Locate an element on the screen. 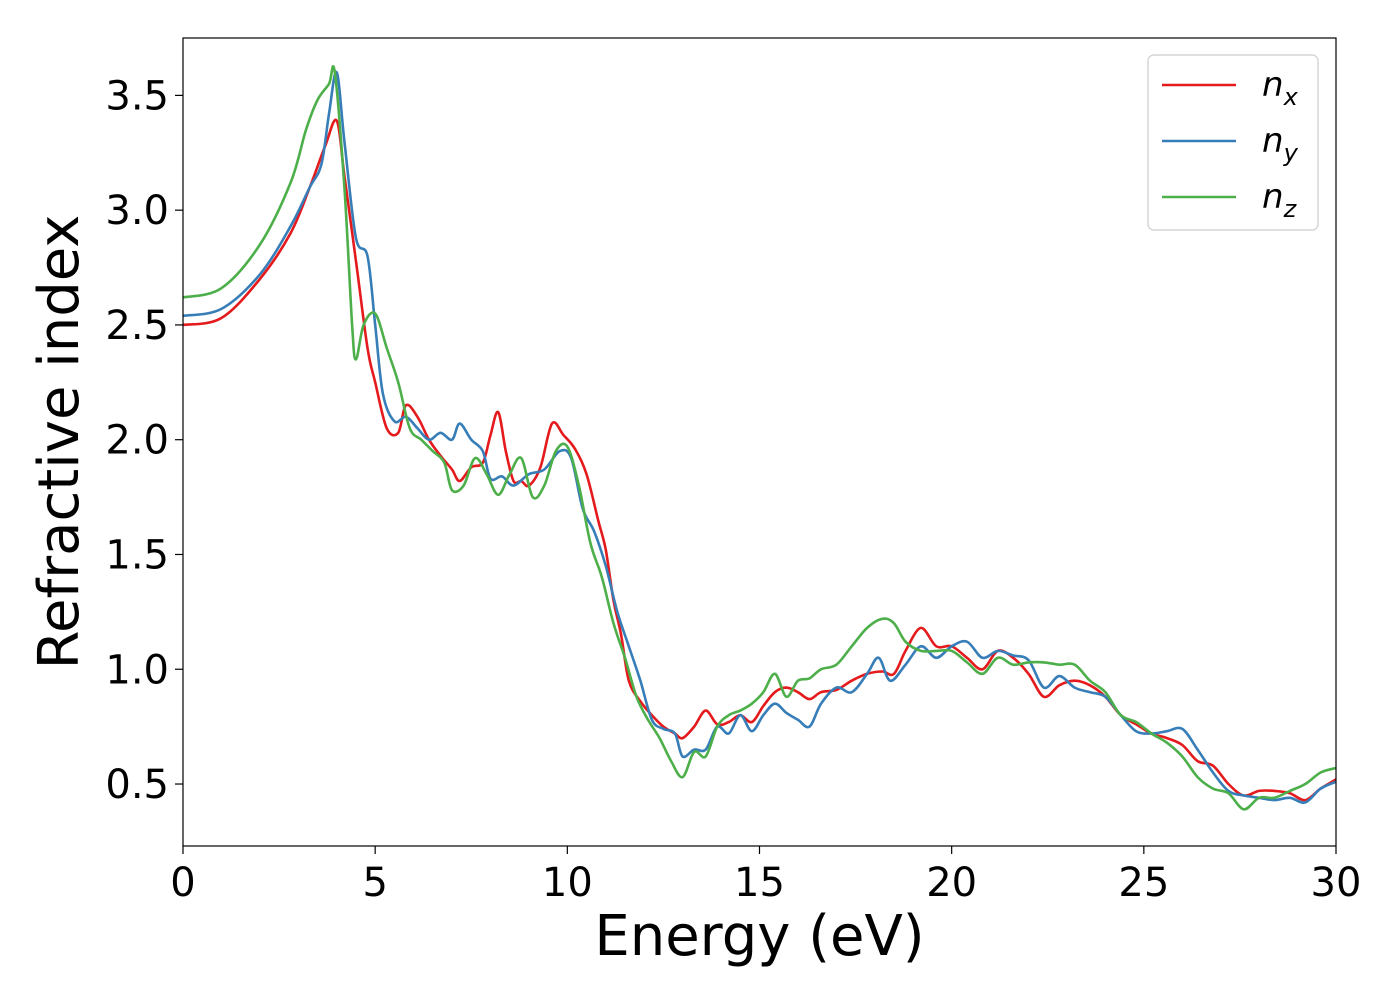 Image resolution: width=1400 pixels, height=1000 pixels. y-tick-label: 2.0 is located at coordinates (137, 441).